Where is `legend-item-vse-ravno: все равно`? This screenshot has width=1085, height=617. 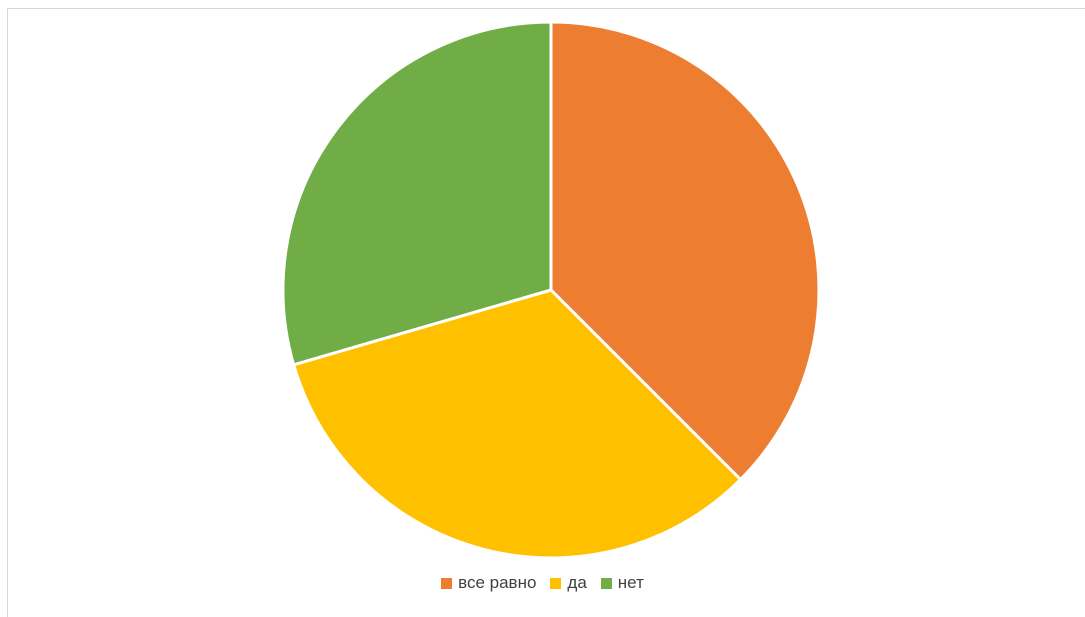
legend-item-vse-ravno: все равно is located at coordinates (488, 583).